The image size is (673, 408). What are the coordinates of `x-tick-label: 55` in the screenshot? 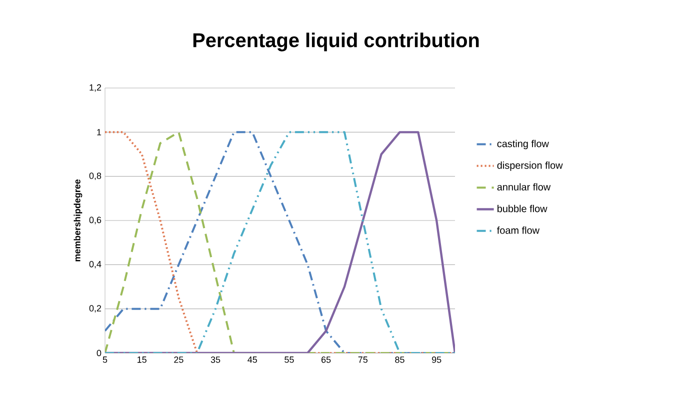 It's located at (289, 359).